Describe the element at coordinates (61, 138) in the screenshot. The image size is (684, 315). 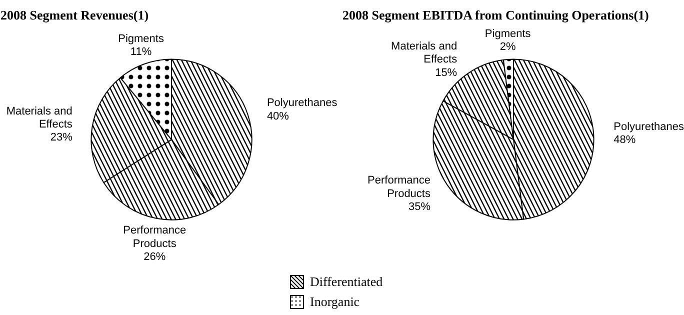
I see `data-label: 23%` at that location.